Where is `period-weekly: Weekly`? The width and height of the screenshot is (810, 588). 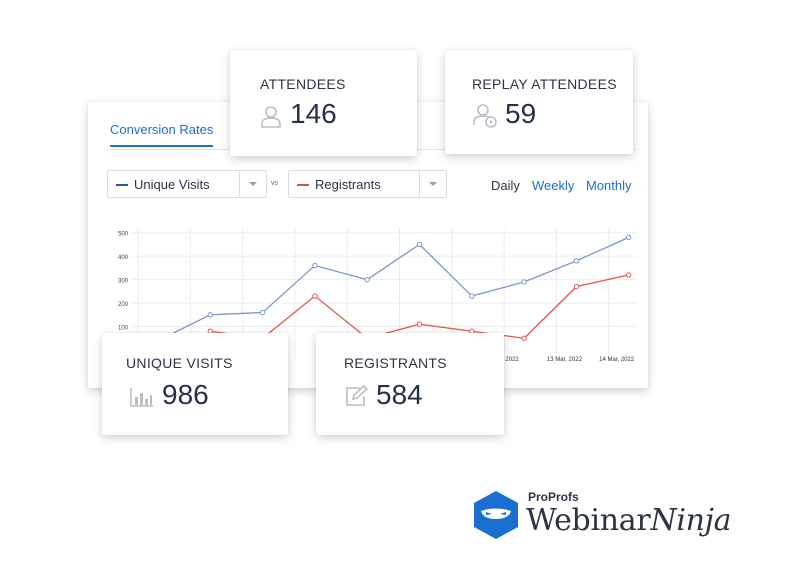 period-weekly: Weekly is located at coordinates (553, 185).